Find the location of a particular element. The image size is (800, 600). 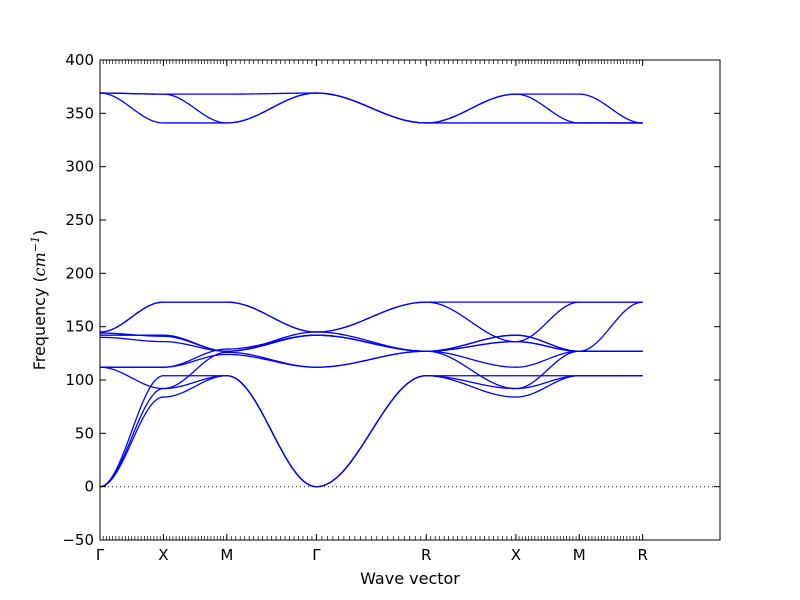

y-tick-label-4: 150 is located at coordinates (79, 327).